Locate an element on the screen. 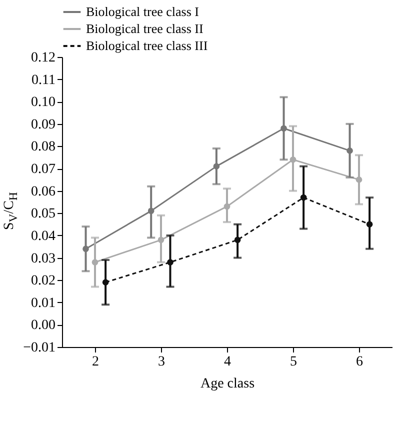  x-axis-title: Age class is located at coordinates (227, 384).